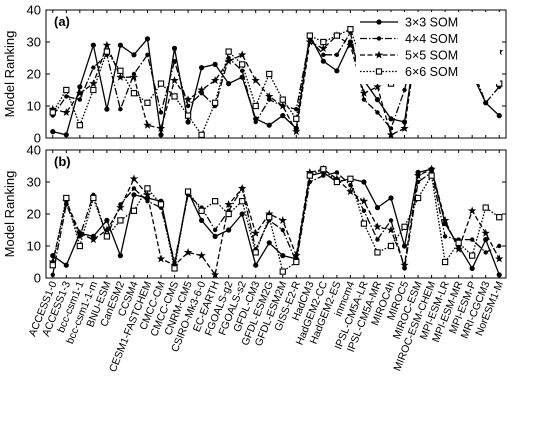 The height and width of the screenshot is (421, 550). I want to click on legend-label: 5×5 SOM, so click(431, 56).